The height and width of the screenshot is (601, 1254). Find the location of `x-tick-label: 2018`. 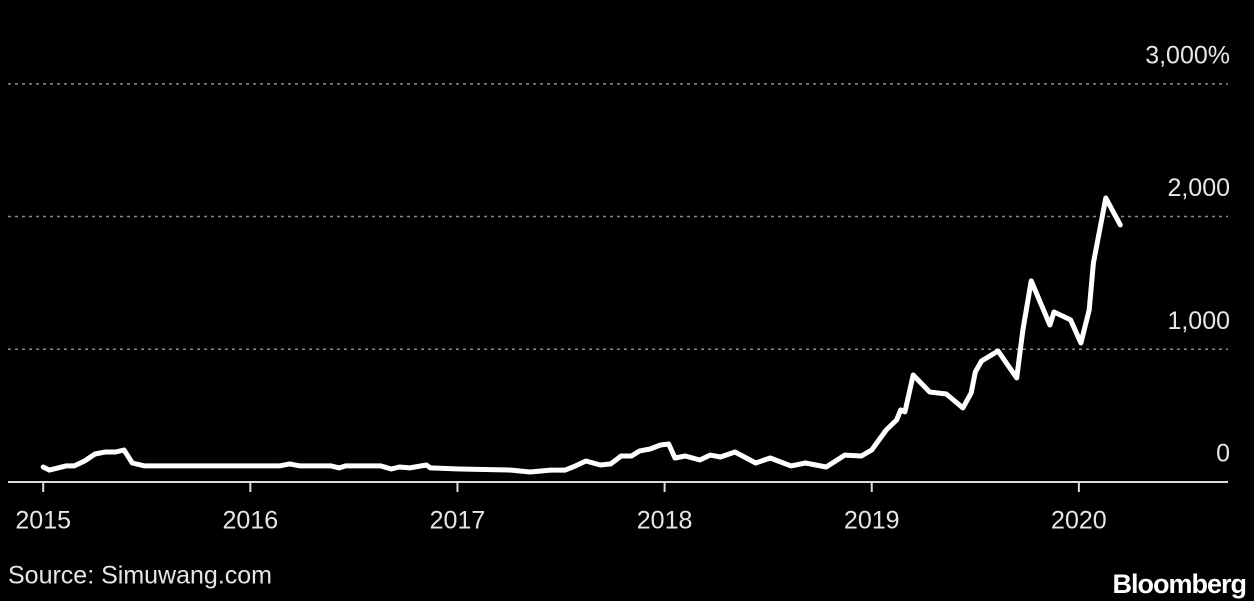

x-tick-label: 2018 is located at coordinates (665, 521).